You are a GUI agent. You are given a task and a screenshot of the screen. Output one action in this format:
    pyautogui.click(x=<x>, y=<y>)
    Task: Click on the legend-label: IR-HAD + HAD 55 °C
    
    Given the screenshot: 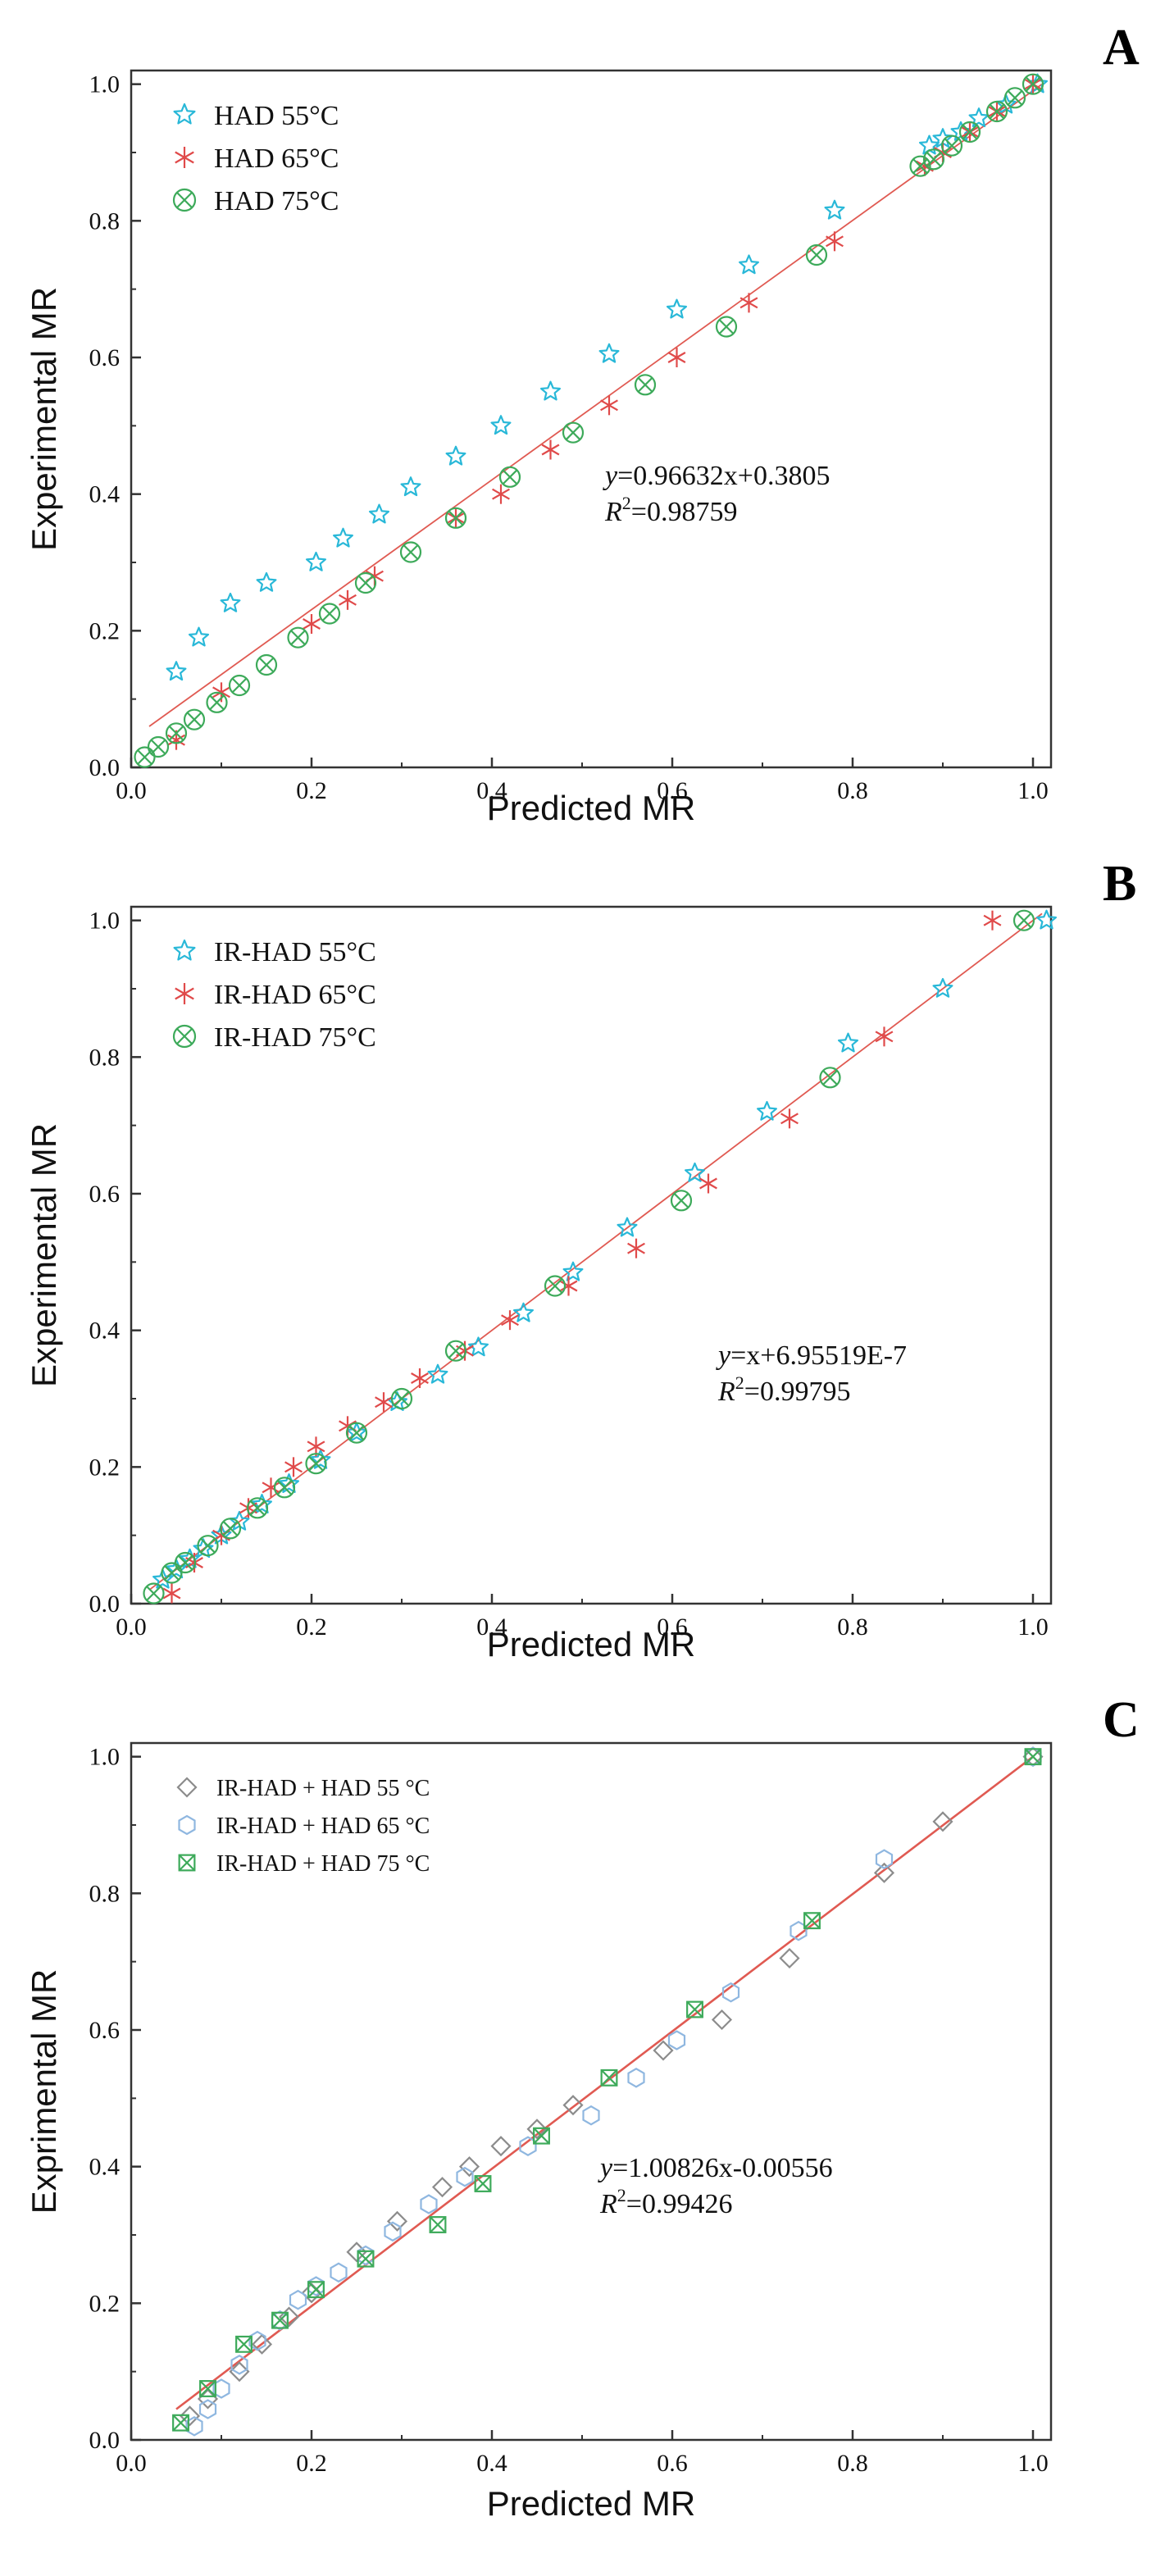 What is the action you would take?
    pyautogui.click(x=323, y=1789)
    